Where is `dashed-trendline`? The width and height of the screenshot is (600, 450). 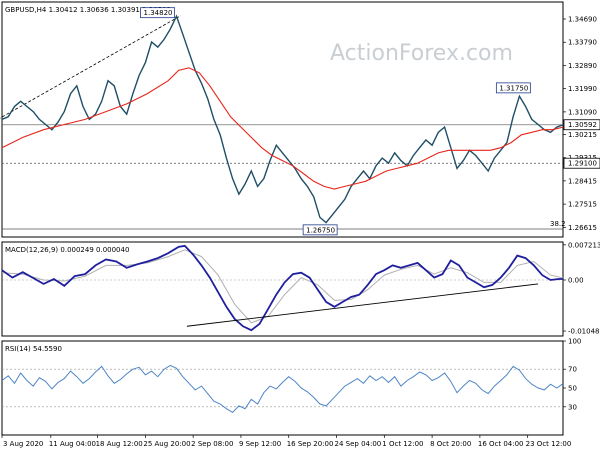 dashed-trendline is located at coordinates (90, 67).